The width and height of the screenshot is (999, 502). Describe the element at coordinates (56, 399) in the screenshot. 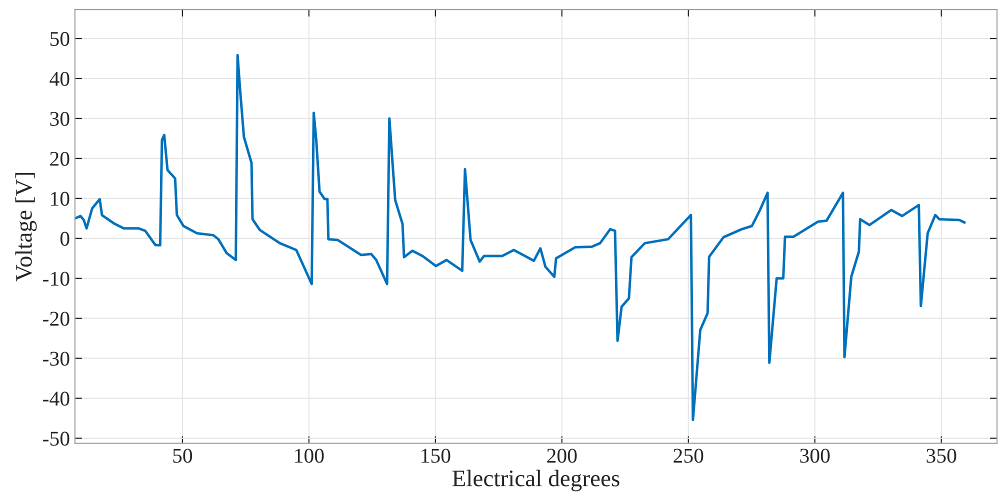

I see `y-tick-label: -40` at that location.